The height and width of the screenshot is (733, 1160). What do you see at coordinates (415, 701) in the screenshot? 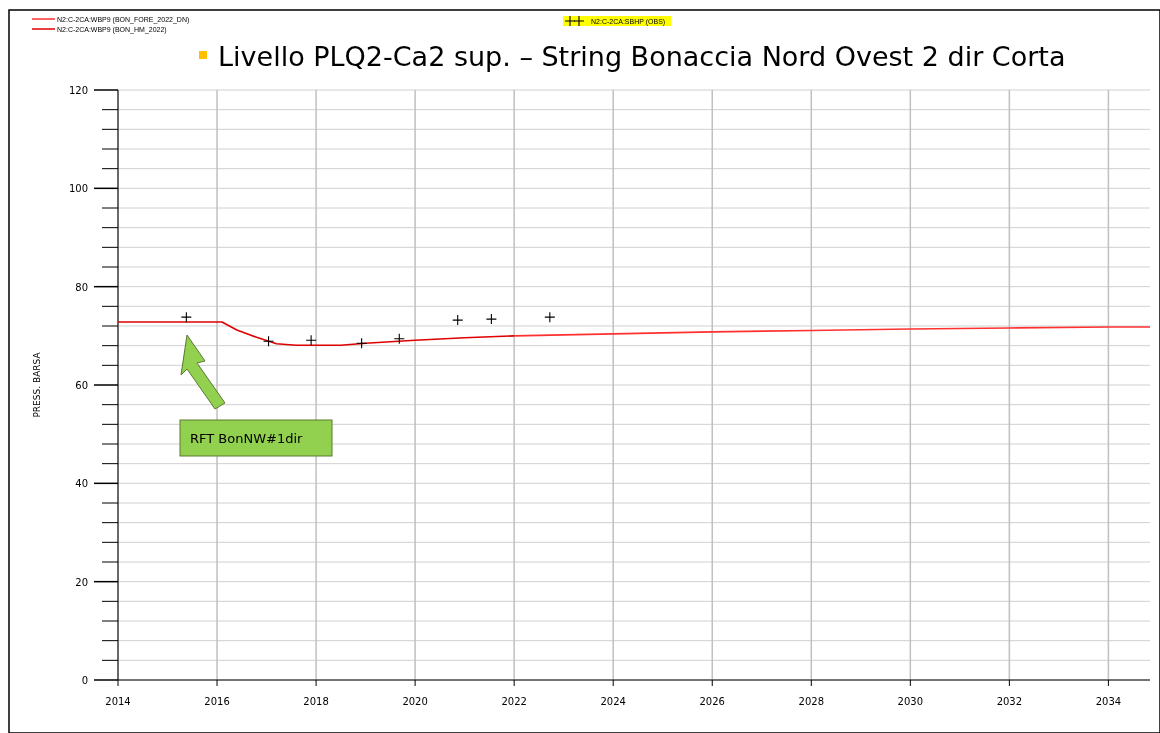
I see `x-tick-label: 2020` at bounding box center [415, 701].